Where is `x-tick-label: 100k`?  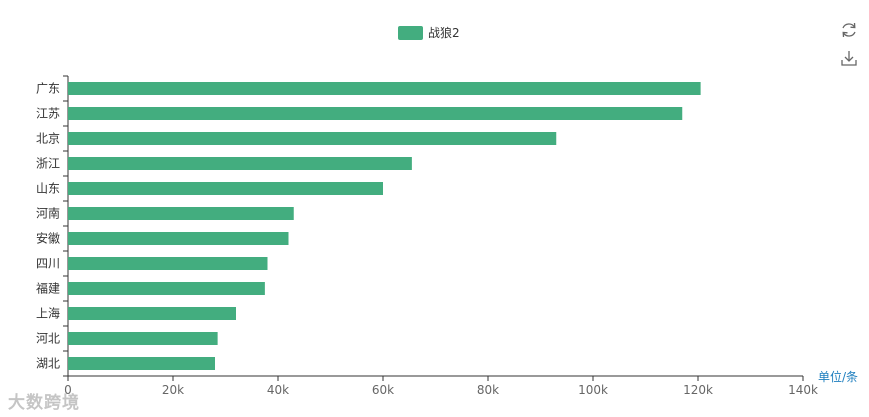 x-tick-label: 100k is located at coordinates (593, 390).